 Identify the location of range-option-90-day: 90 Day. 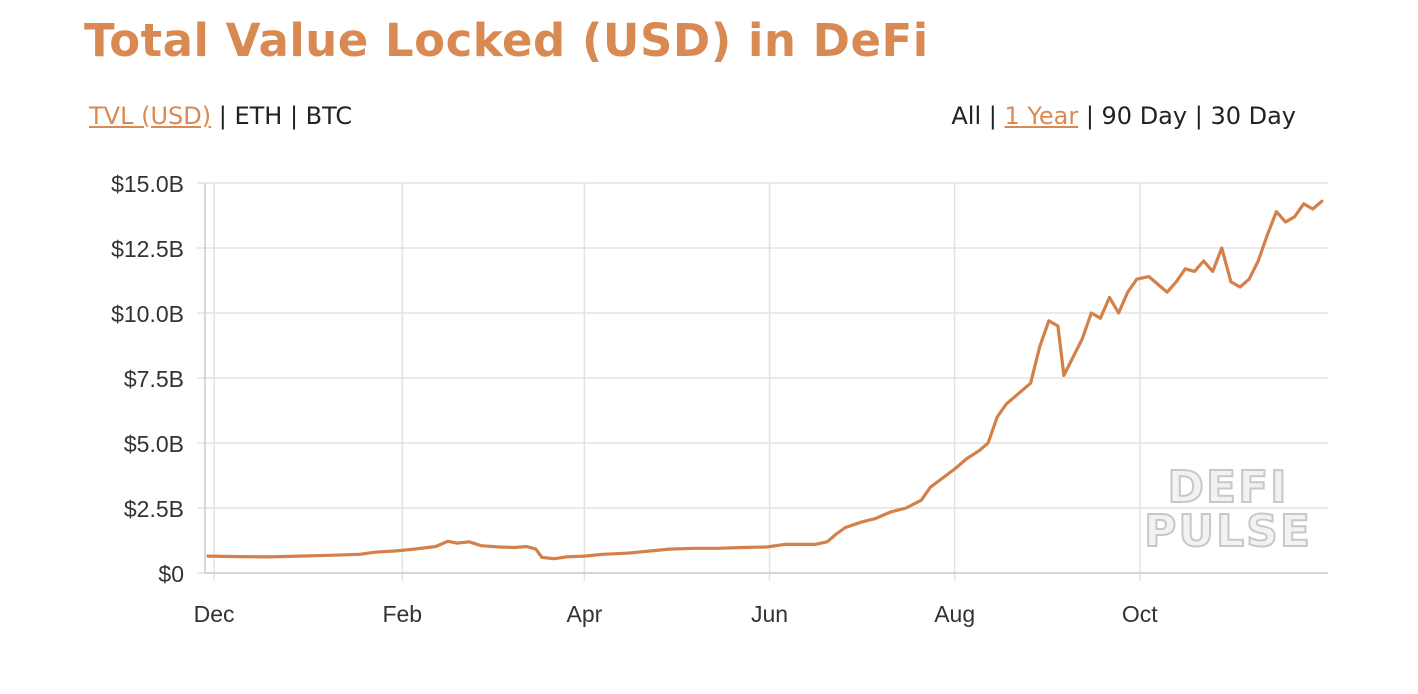
(1144, 116).